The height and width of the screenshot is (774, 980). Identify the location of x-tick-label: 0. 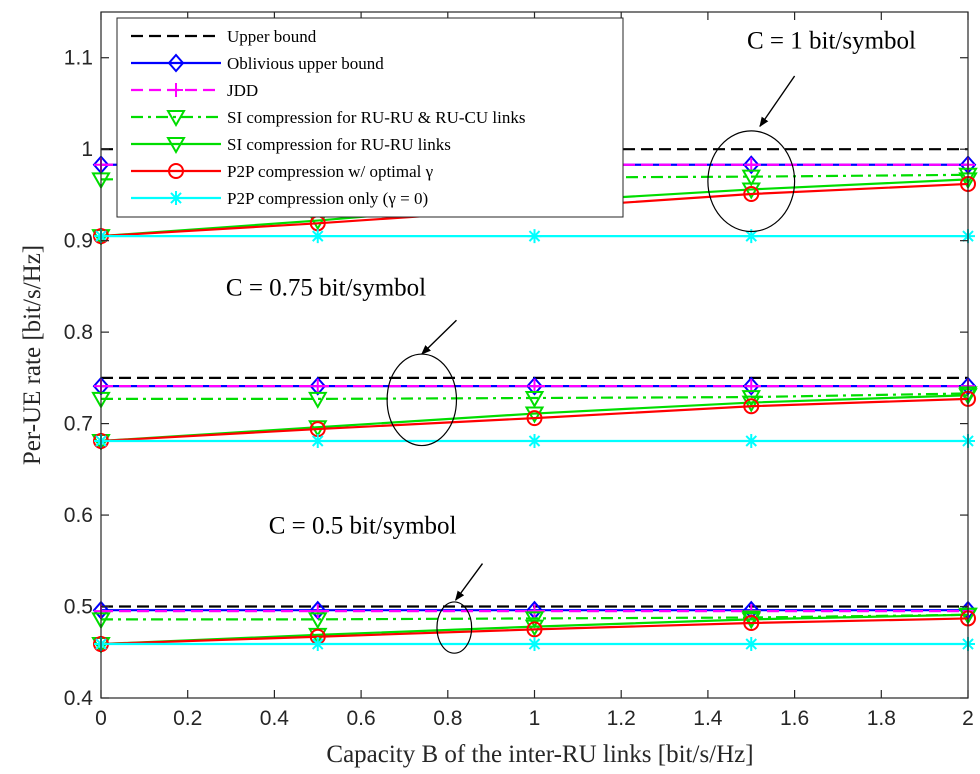
(101, 718).